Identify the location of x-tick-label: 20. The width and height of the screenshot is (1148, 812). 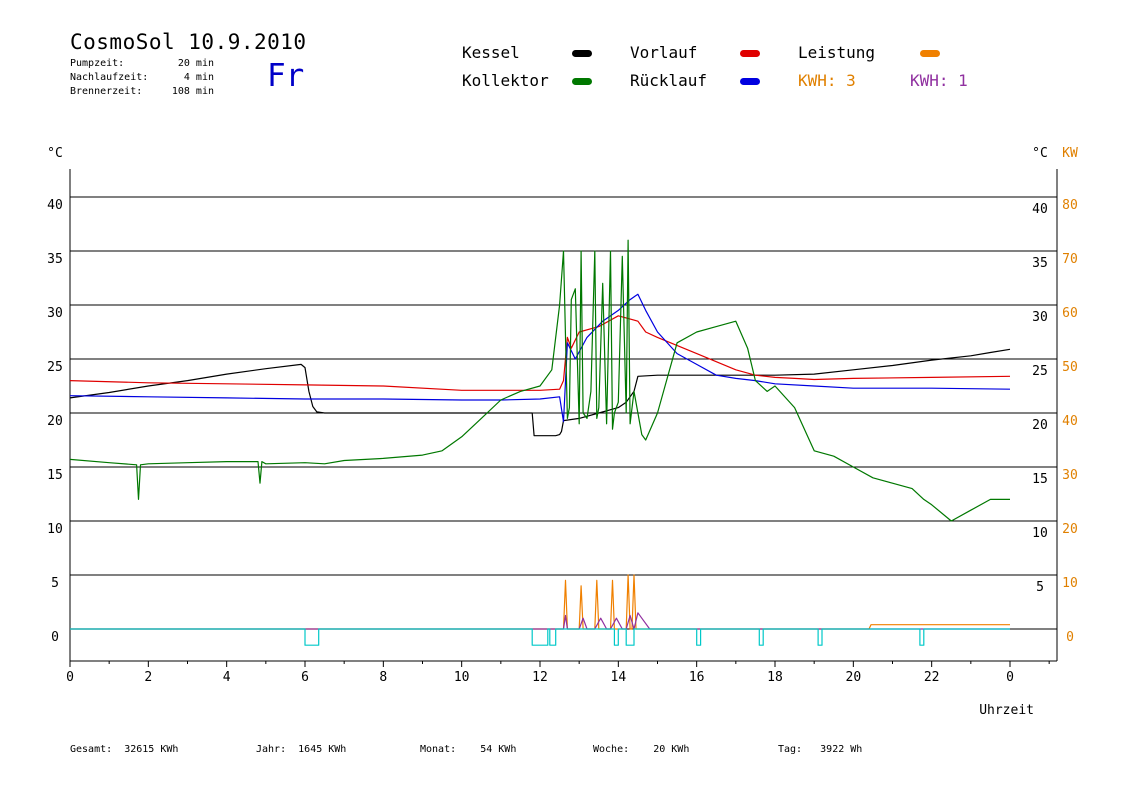
(854, 677).